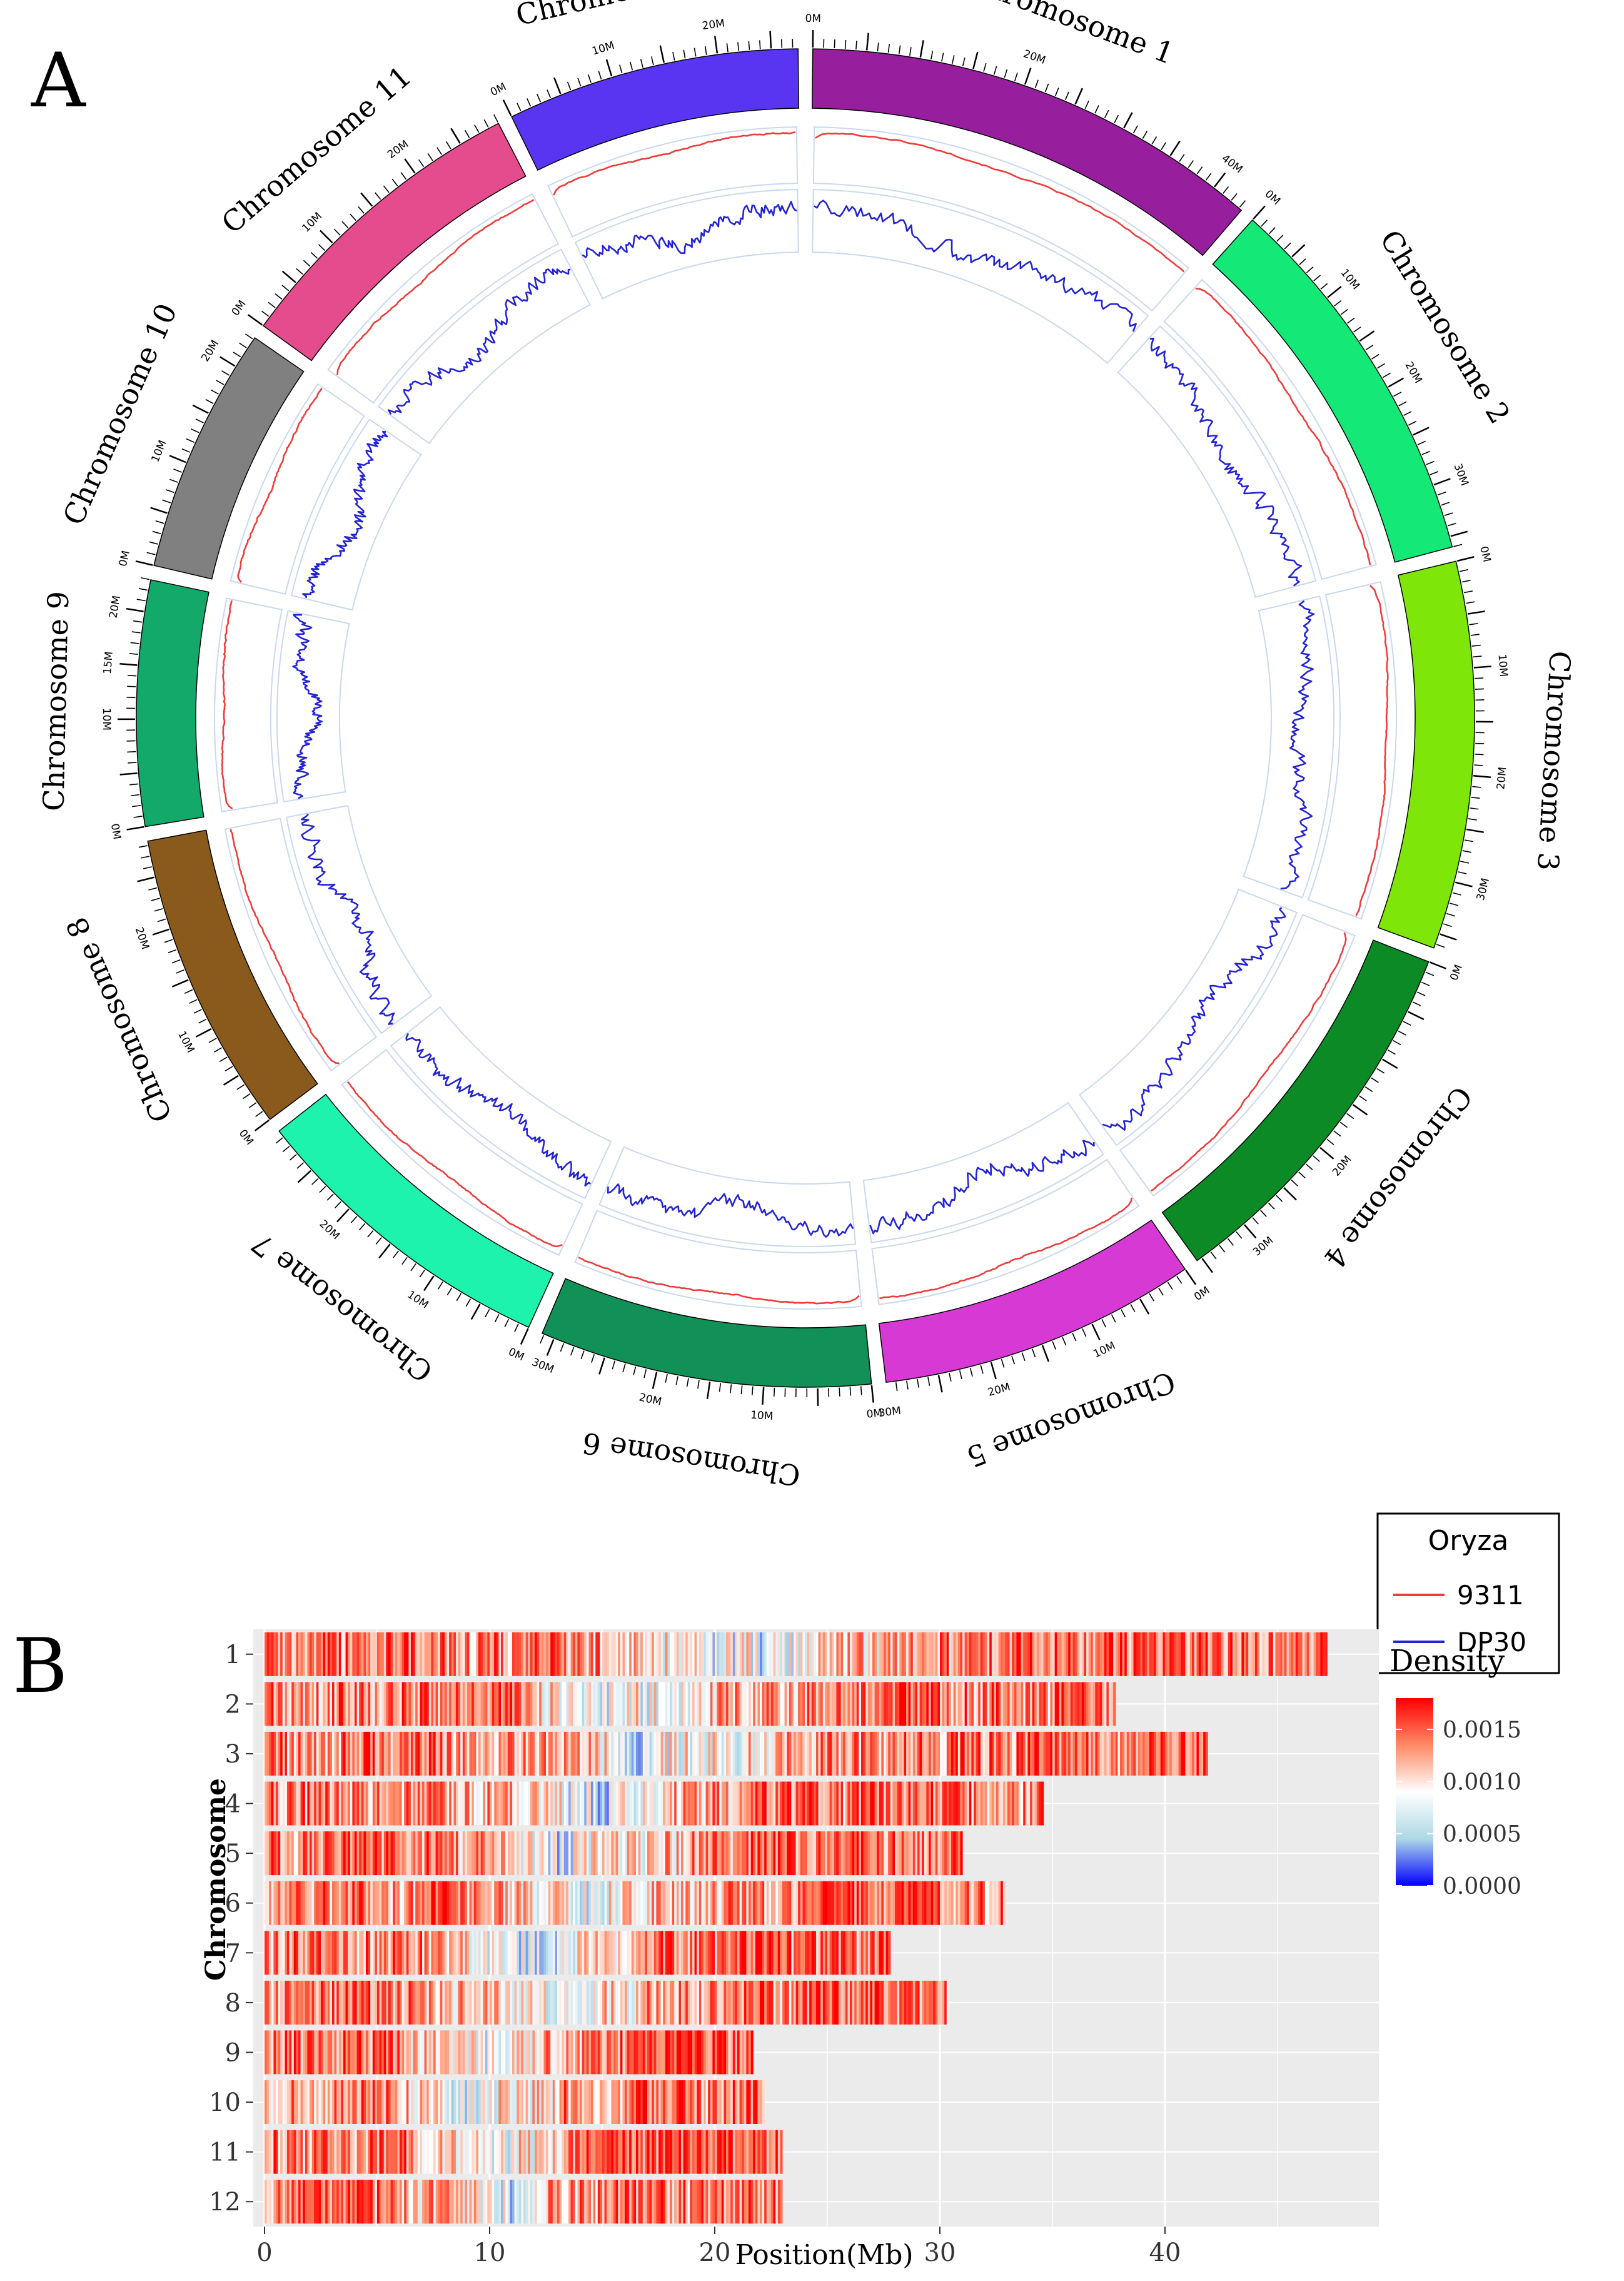  What do you see at coordinates (135, 795) in the screenshot?
I see `chr9-tick` at bounding box center [135, 795].